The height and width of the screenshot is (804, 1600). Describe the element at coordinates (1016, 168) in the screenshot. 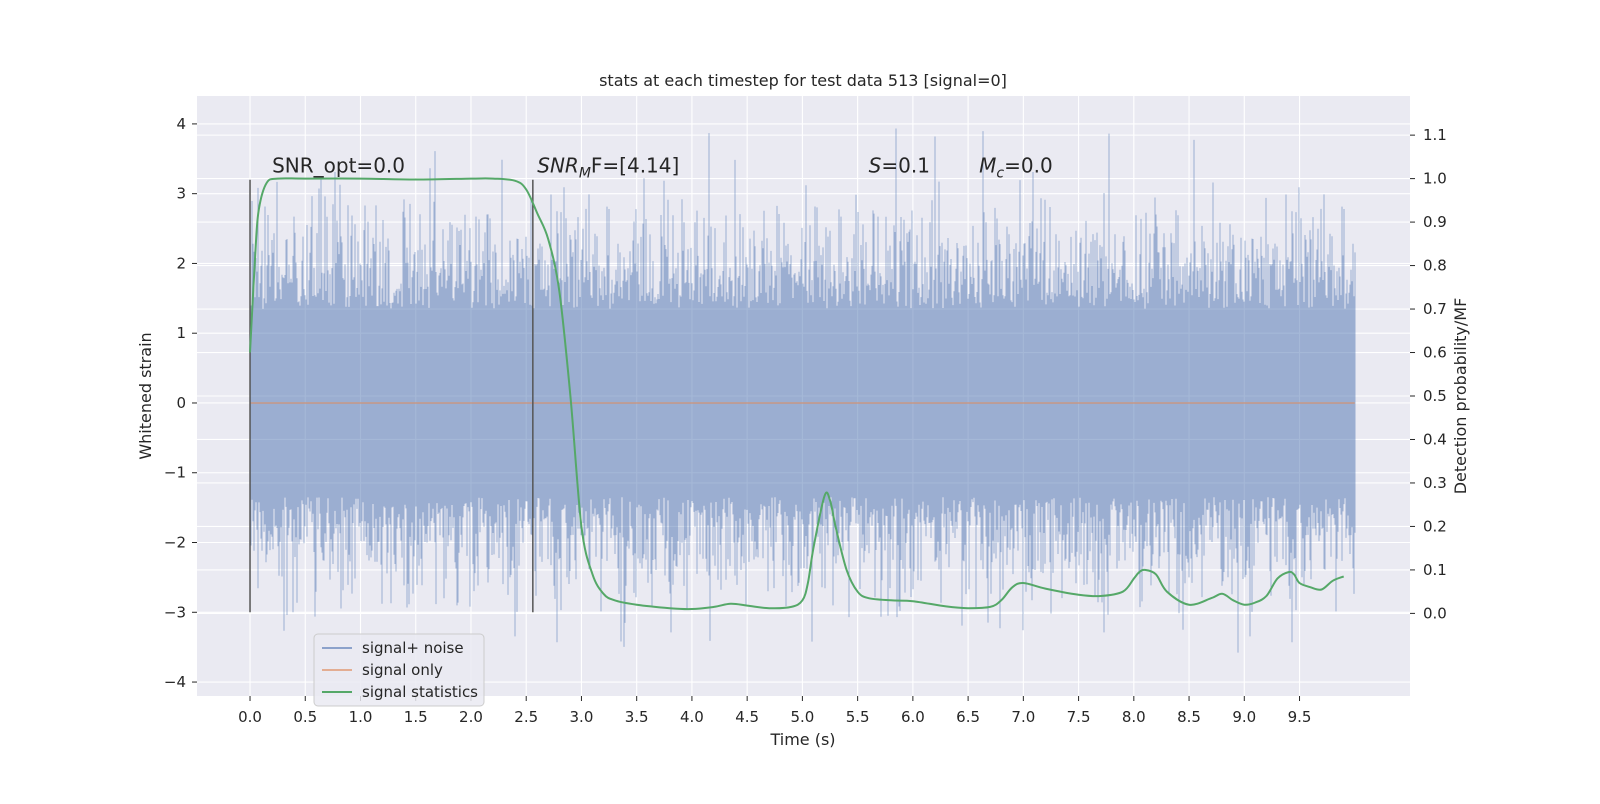

I see `annotation-3: Mc=0.0` at that location.